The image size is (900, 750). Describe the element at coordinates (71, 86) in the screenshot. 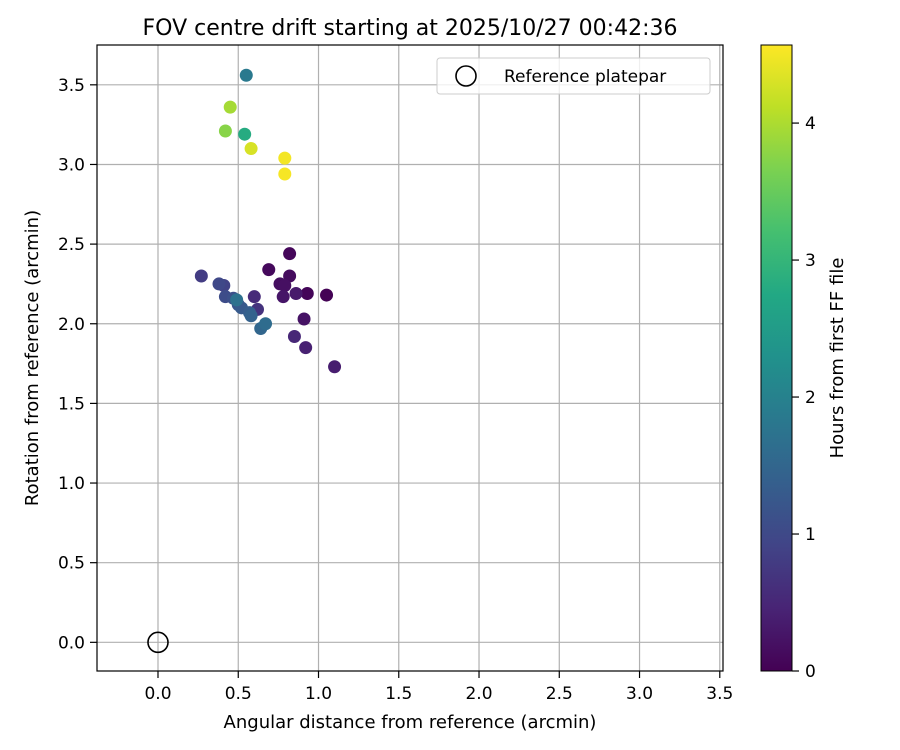

I see `y-tick-label: 3.5` at that location.